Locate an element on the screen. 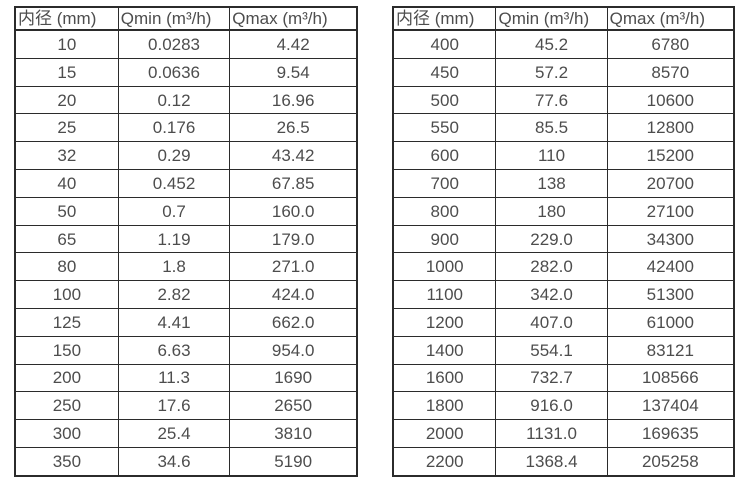  col-header-qmax: Qmax (m³/h) is located at coordinates (293, 18).